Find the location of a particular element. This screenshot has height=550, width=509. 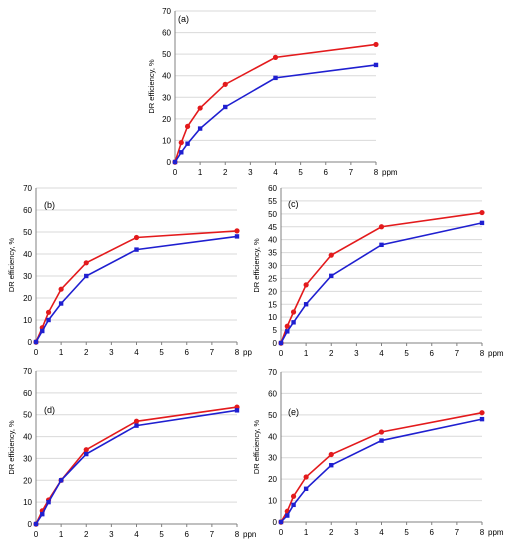

series-line-blue is located at coordinates (381, 283).